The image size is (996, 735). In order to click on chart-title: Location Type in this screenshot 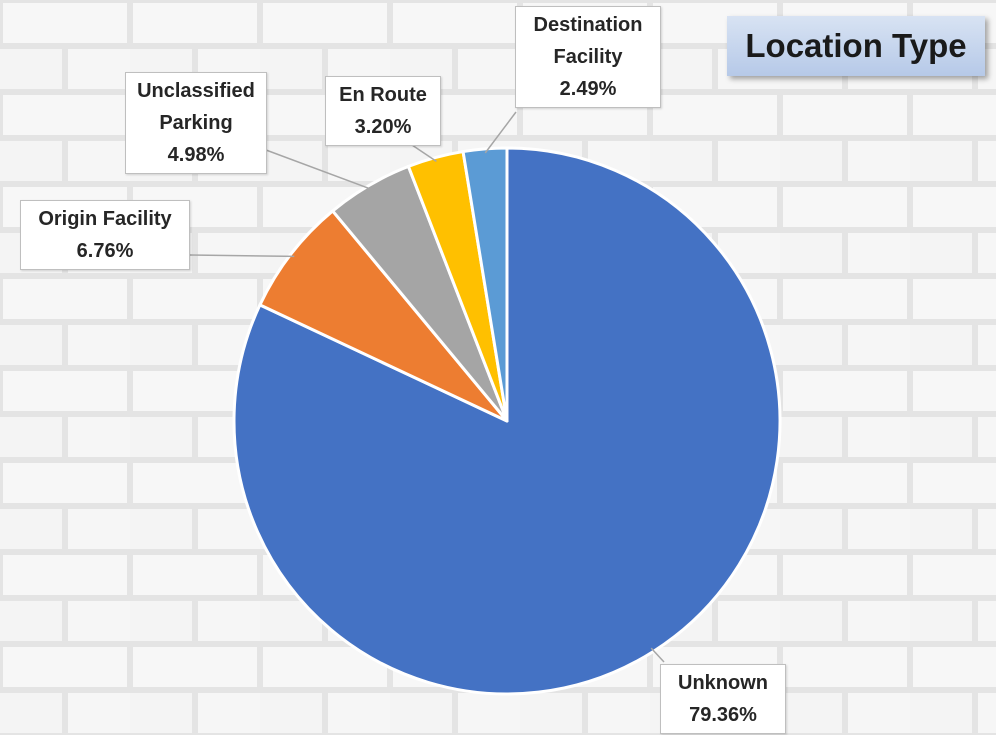, I will do `click(856, 46)`.